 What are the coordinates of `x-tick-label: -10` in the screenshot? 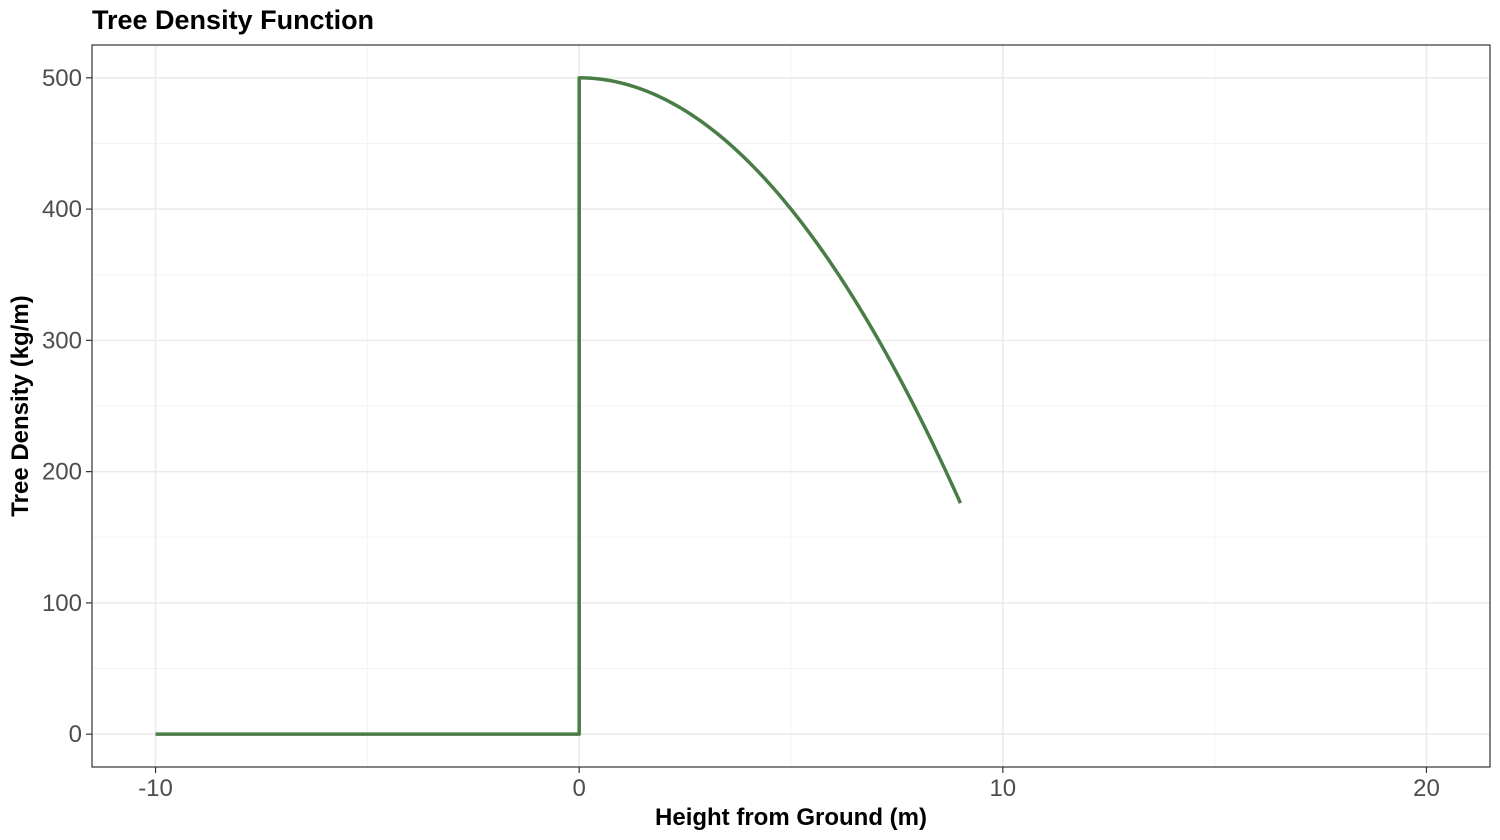 It's located at (155, 788).